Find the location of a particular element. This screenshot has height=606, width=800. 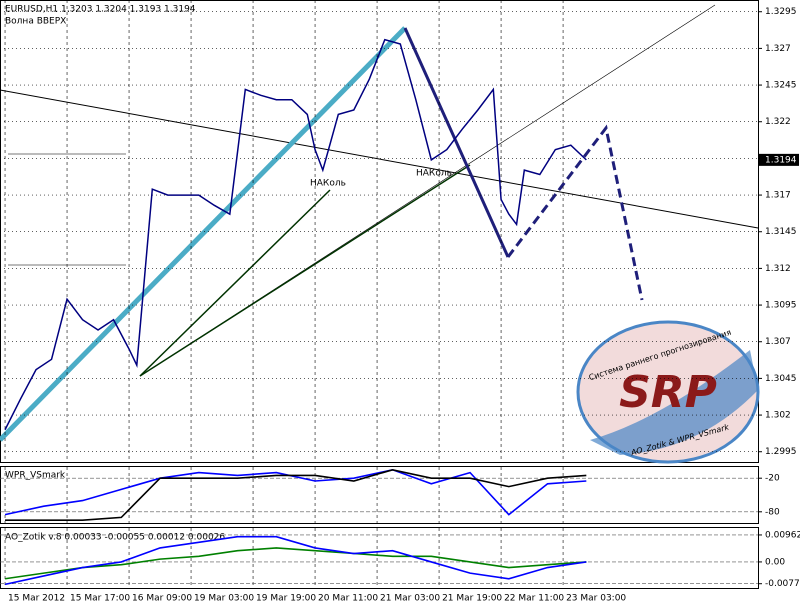

x-tick-label: 19 Mar 19:00 is located at coordinates (286, 599).